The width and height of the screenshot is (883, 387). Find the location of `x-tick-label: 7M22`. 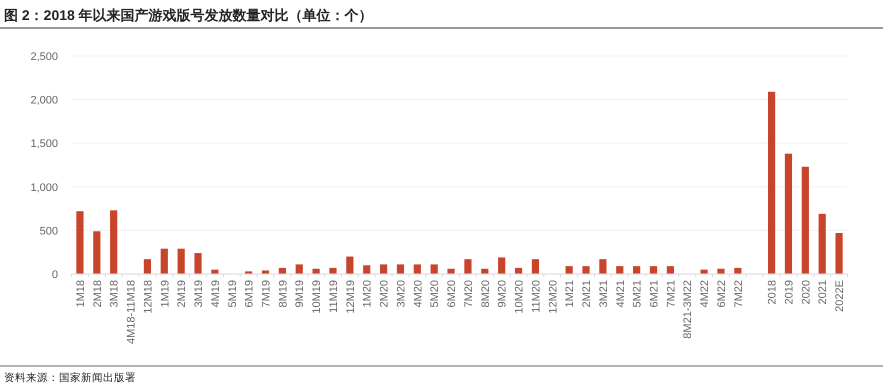

x-tick-label: 7M22 is located at coordinates (738, 294).